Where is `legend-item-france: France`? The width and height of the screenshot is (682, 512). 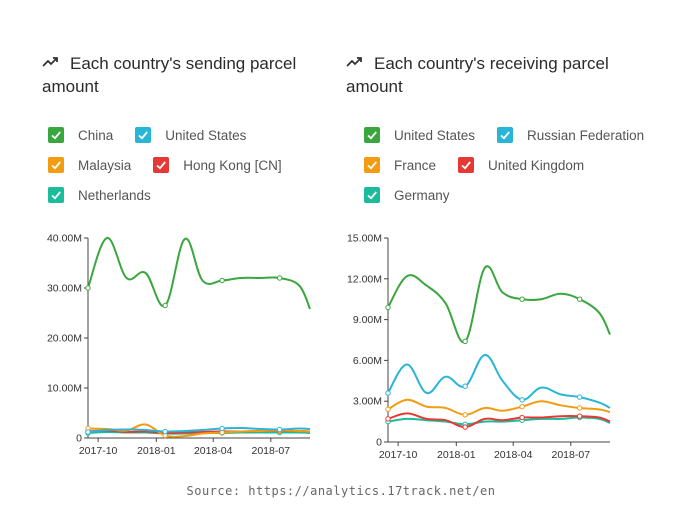 legend-item-france: France is located at coordinates (400, 165).